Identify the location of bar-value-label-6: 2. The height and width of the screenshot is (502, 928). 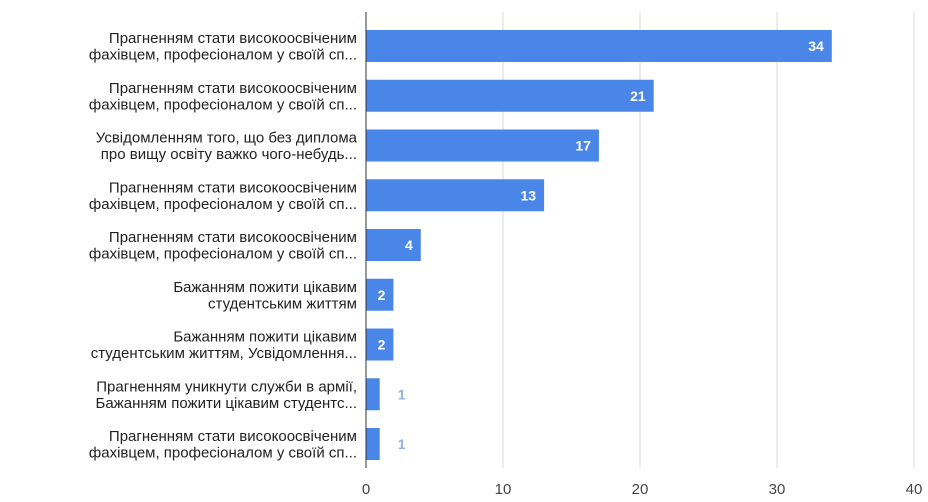
(382, 345).